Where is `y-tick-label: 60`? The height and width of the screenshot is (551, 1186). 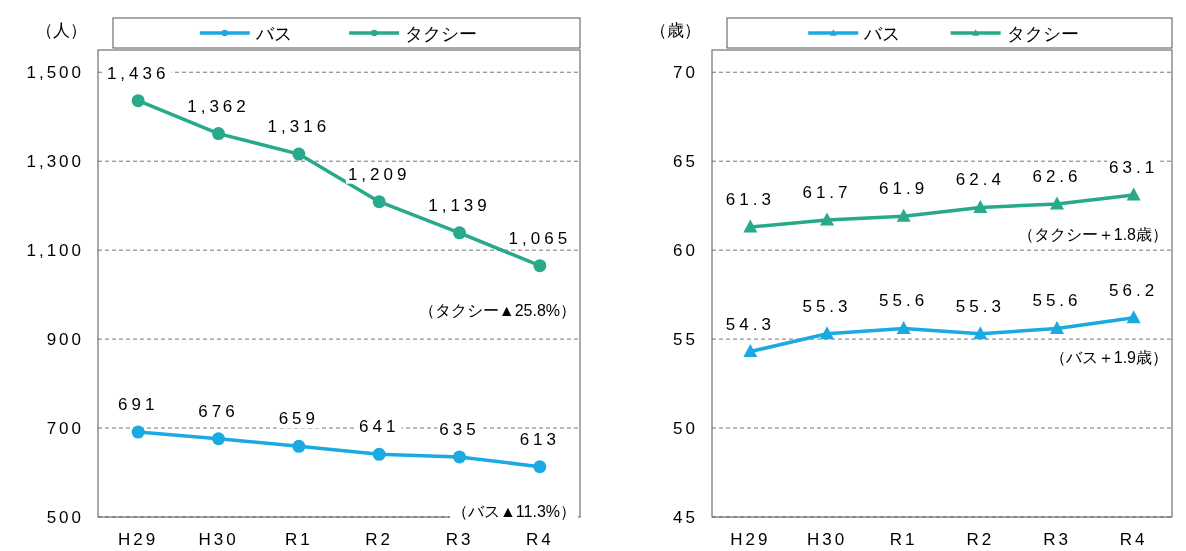 y-tick-label: 60 is located at coordinates (685, 251).